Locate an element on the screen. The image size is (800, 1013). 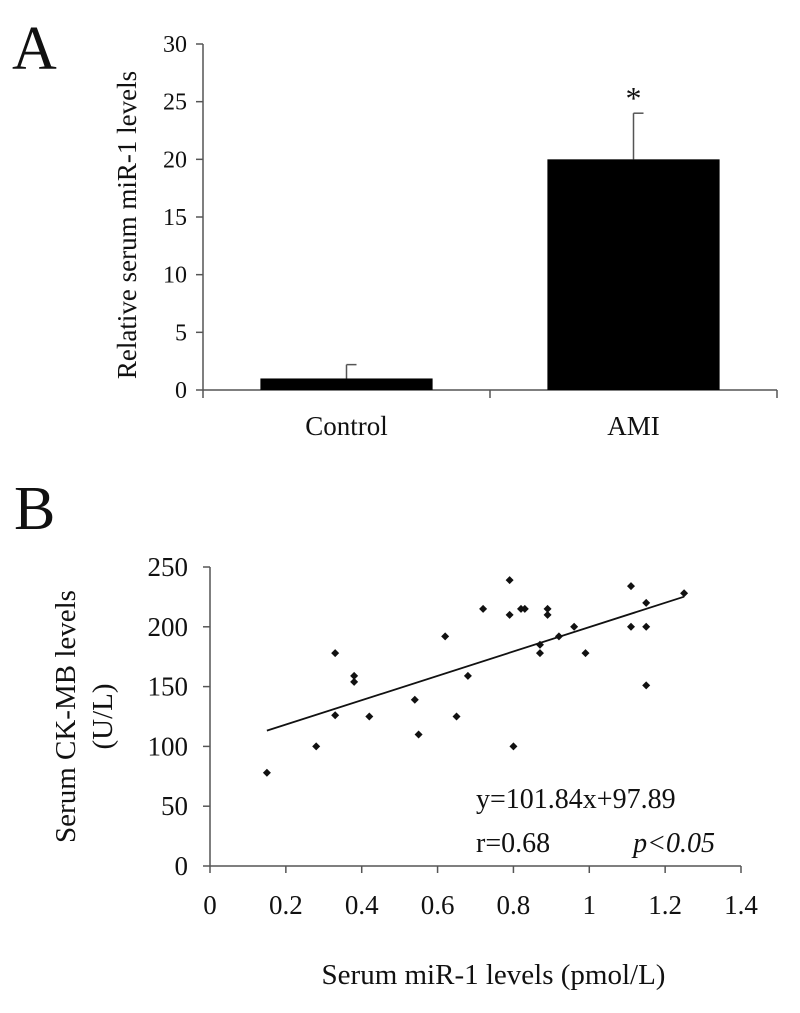
y-axis-title: Relative serum miR-1 levels is located at coordinates (127, 225).